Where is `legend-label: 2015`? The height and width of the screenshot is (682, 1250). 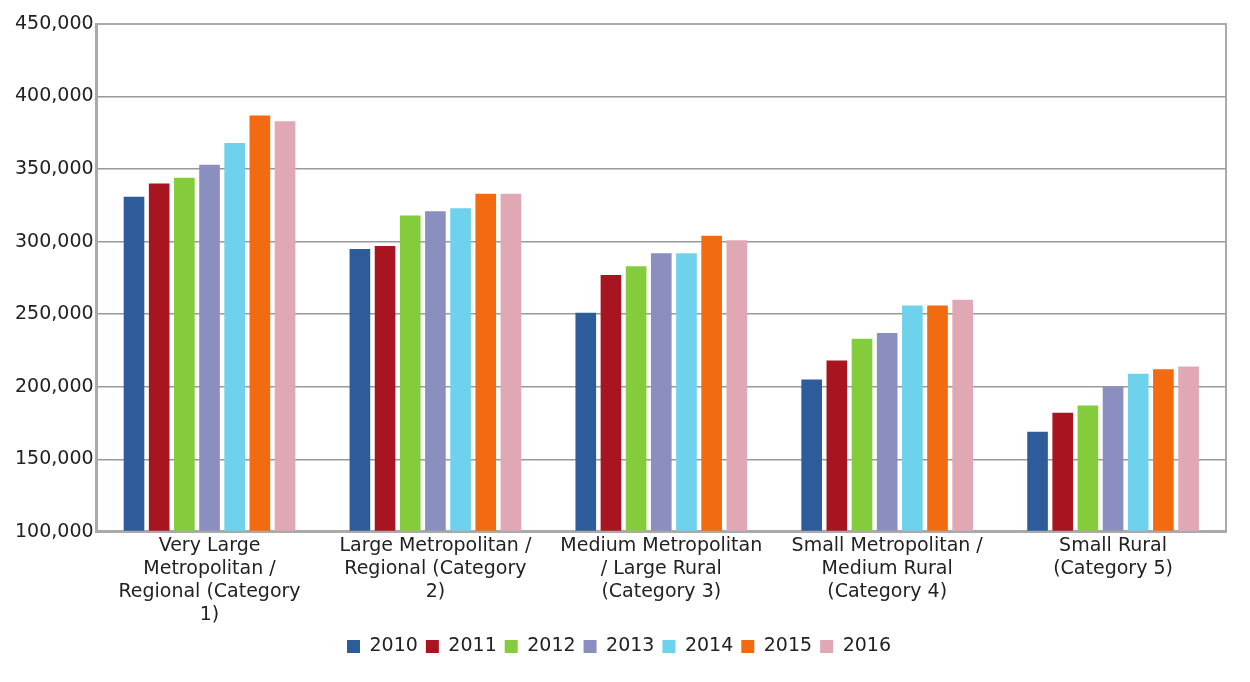
legend-label: 2015 is located at coordinates (788, 644).